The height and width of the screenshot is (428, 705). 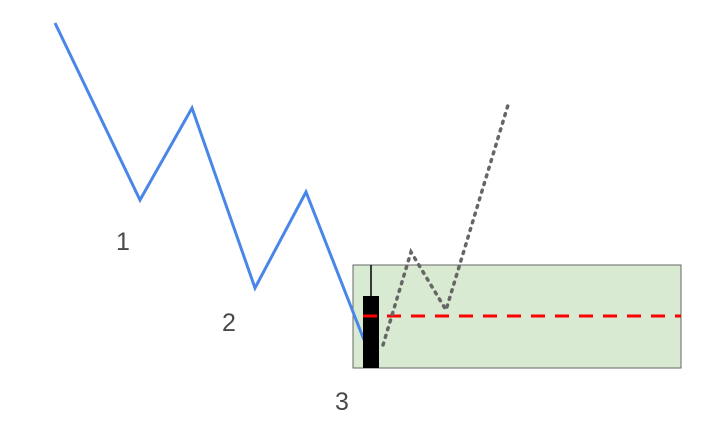 What do you see at coordinates (371, 332) in the screenshot?
I see `candle-body` at bounding box center [371, 332].